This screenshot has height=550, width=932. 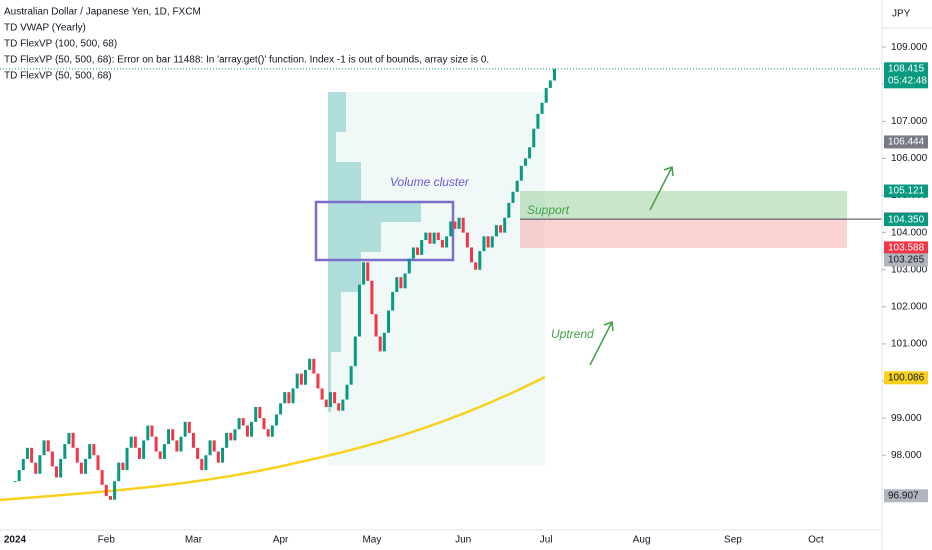 I want to click on trend-label: Uptrend, so click(x=572, y=334).